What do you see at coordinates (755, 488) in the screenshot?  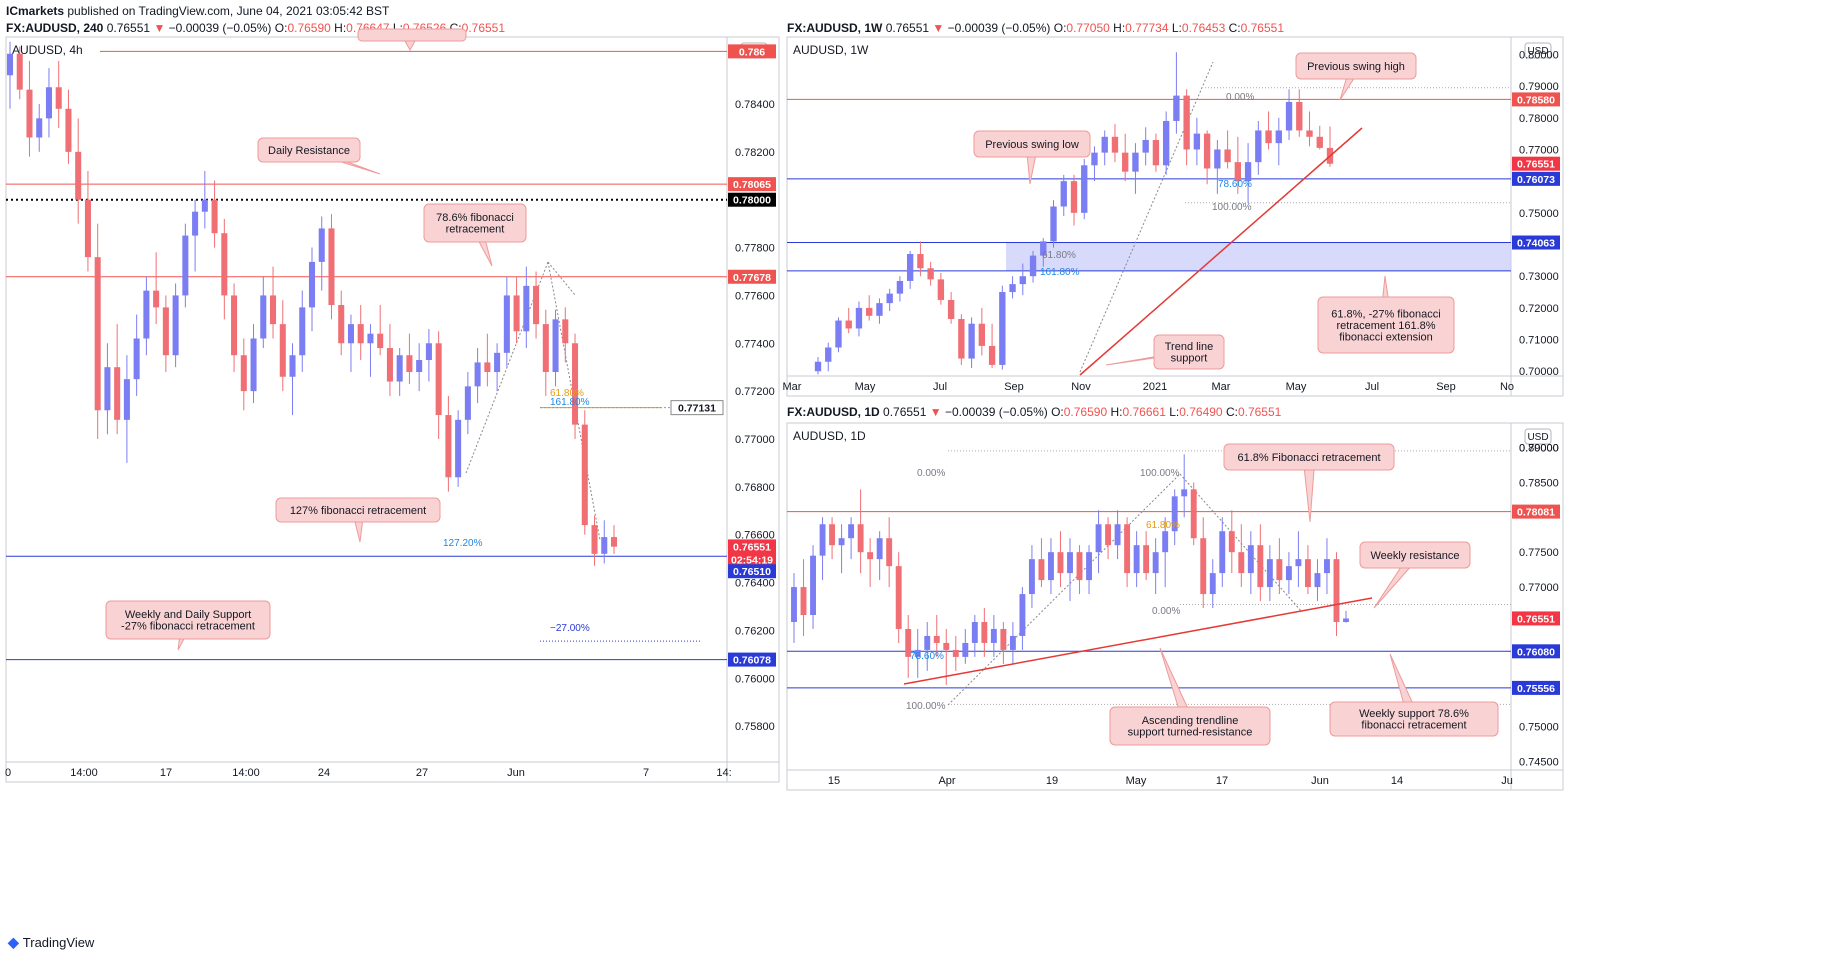 I see `h4-ytick: 0.76800` at bounding box center [755, 488].